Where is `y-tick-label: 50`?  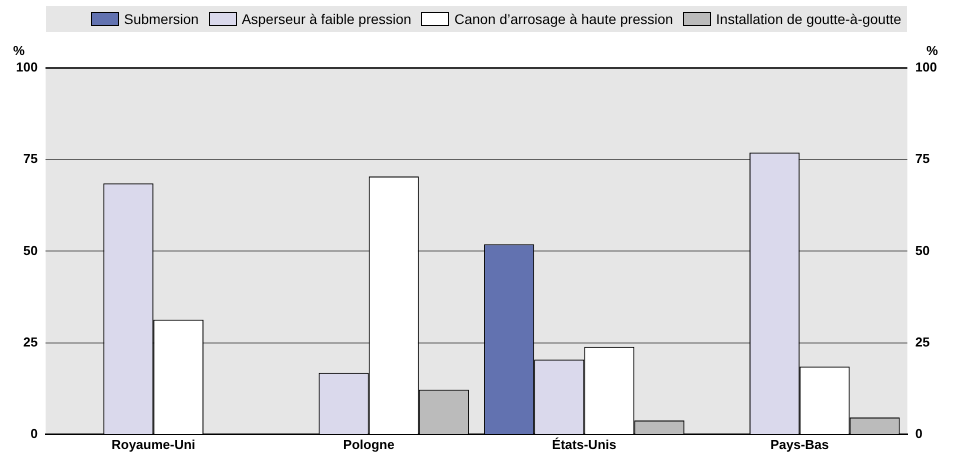
y-tick-label: 50 is located at coordinates (30, 250).